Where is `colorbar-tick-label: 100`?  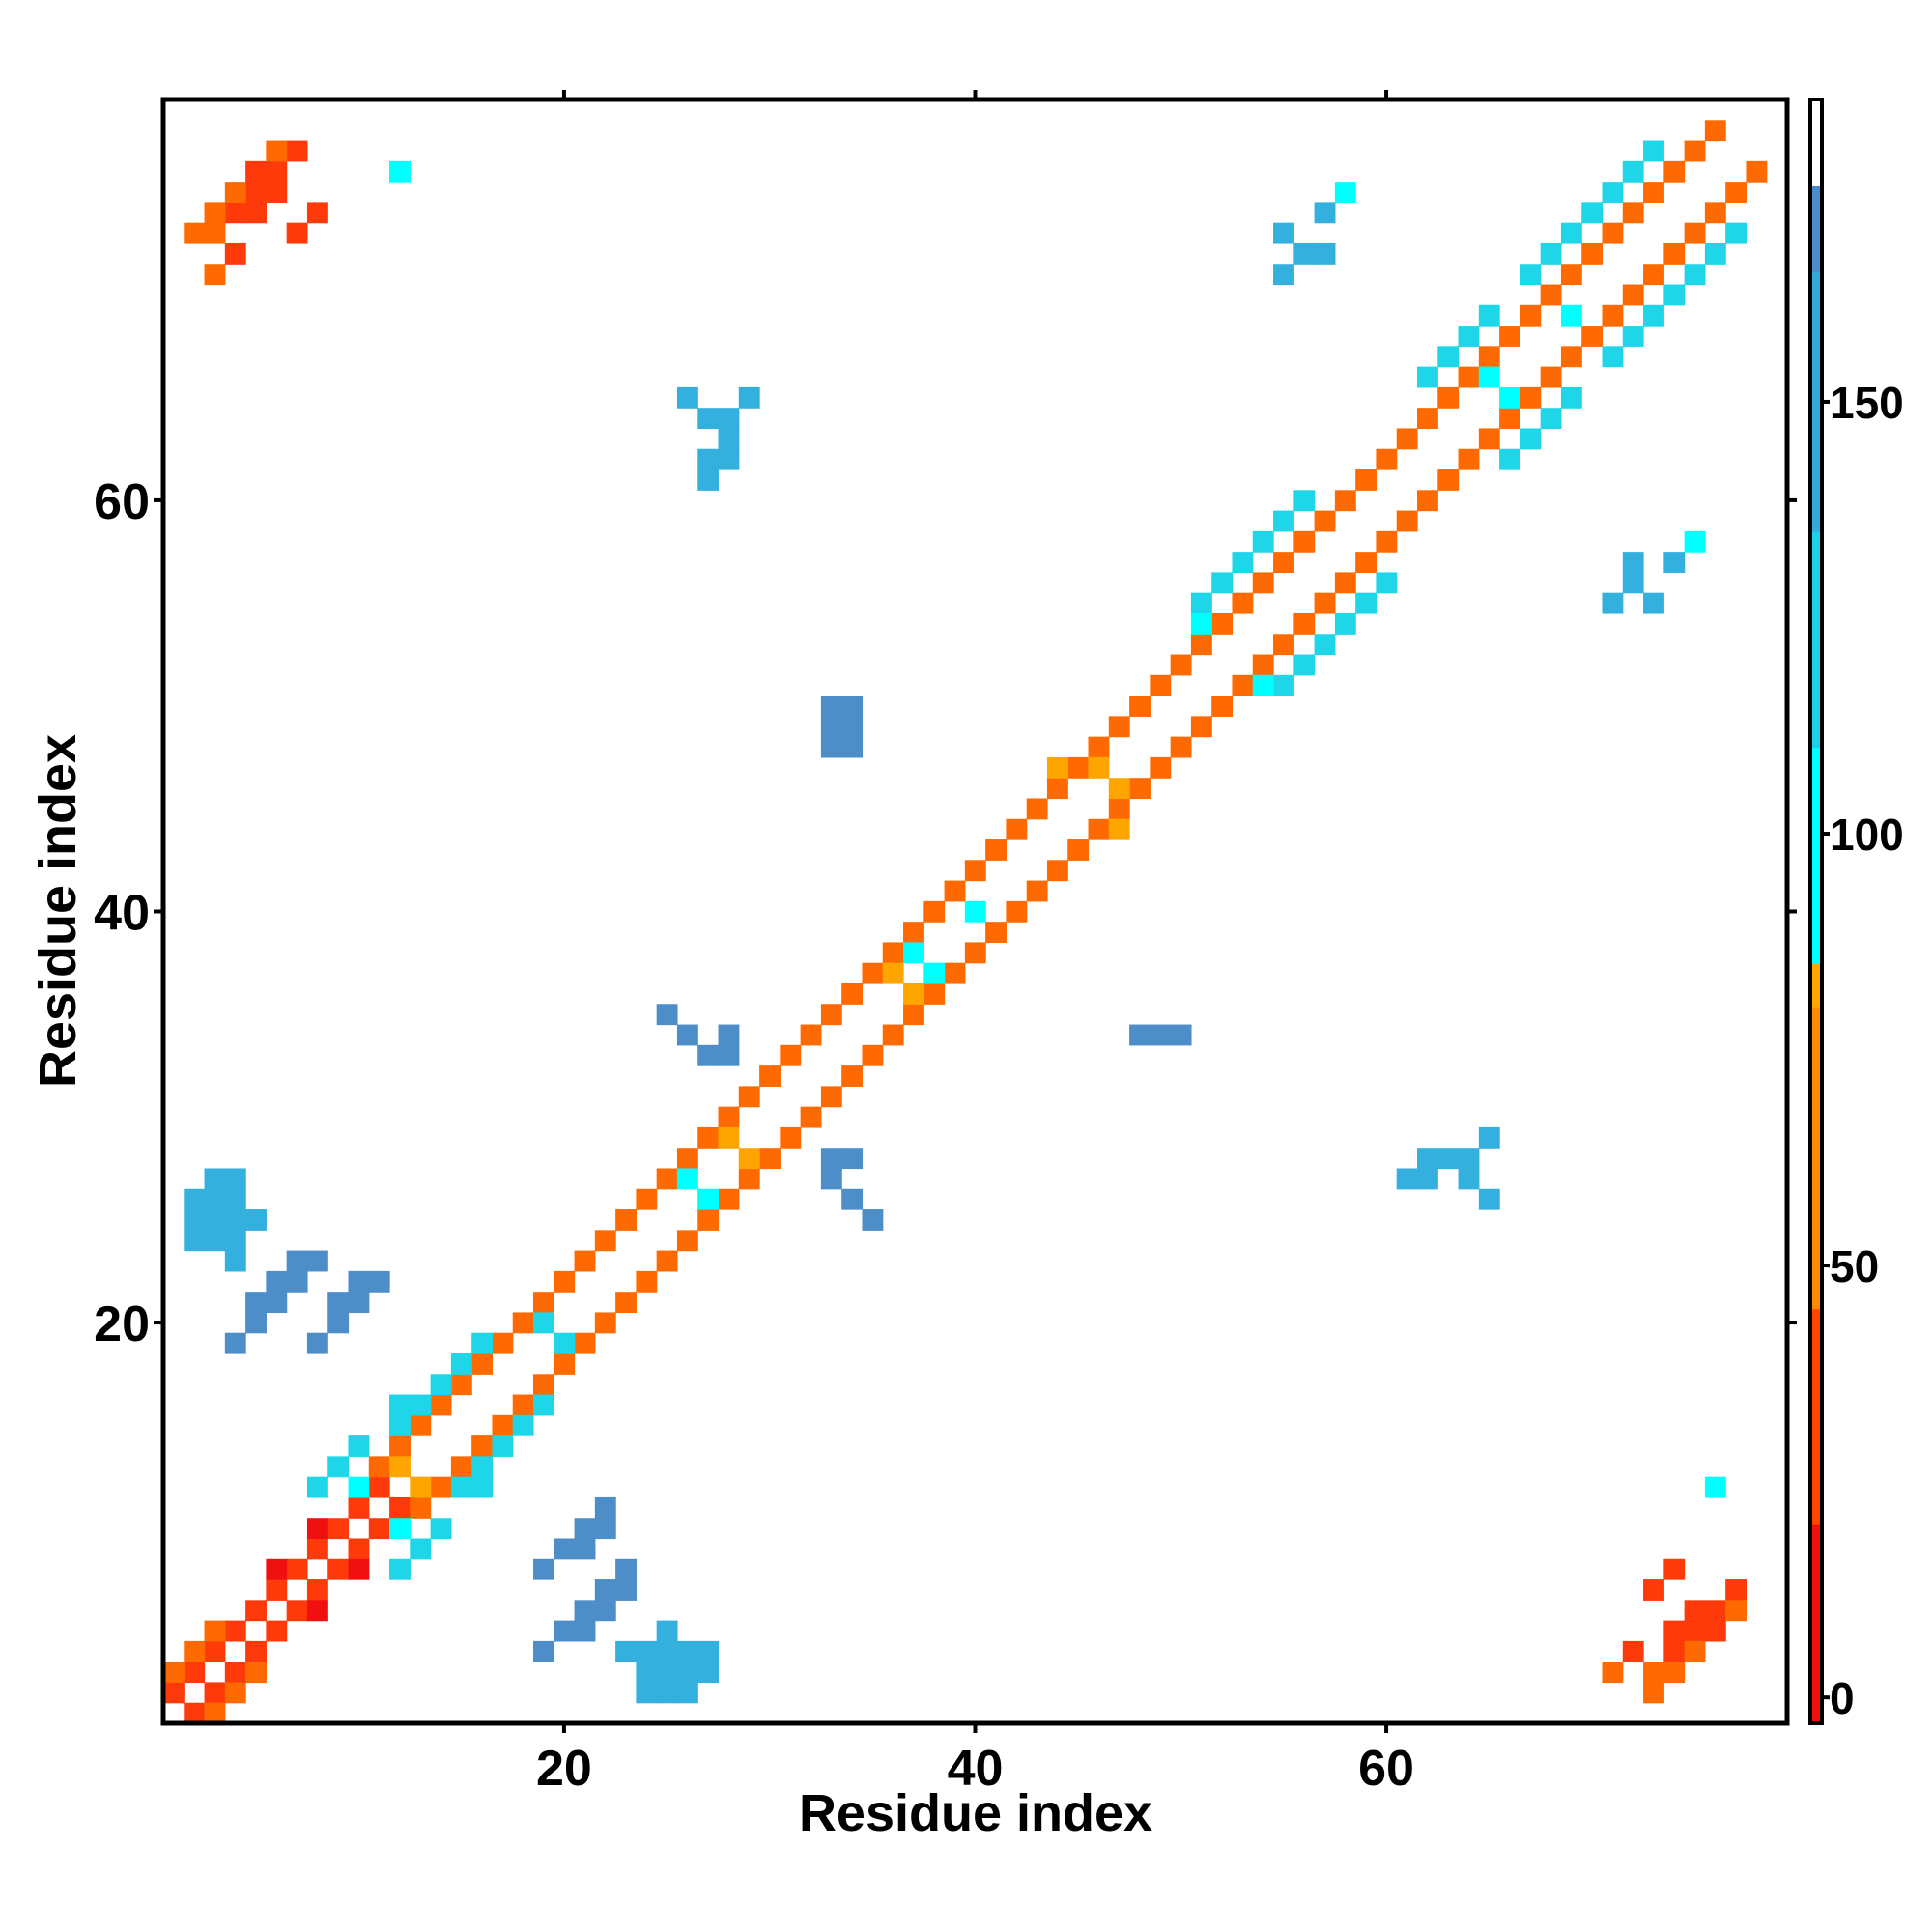 colorbar-tick-label: 100 is located at coordinates (1867, 835).